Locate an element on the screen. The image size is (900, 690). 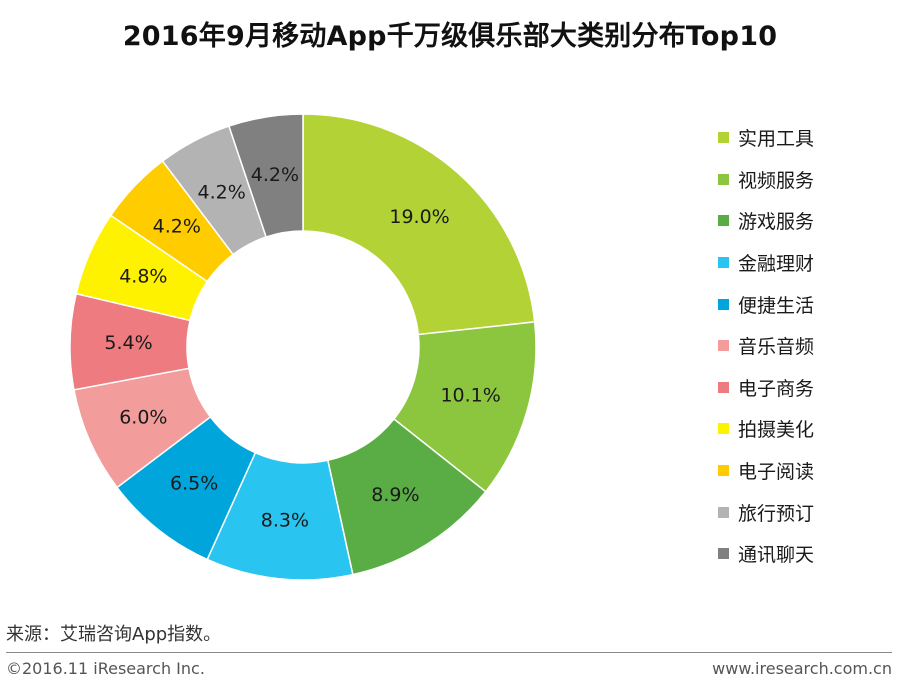
slice-value-label: 6.5% is located at coordinates (194, 483).